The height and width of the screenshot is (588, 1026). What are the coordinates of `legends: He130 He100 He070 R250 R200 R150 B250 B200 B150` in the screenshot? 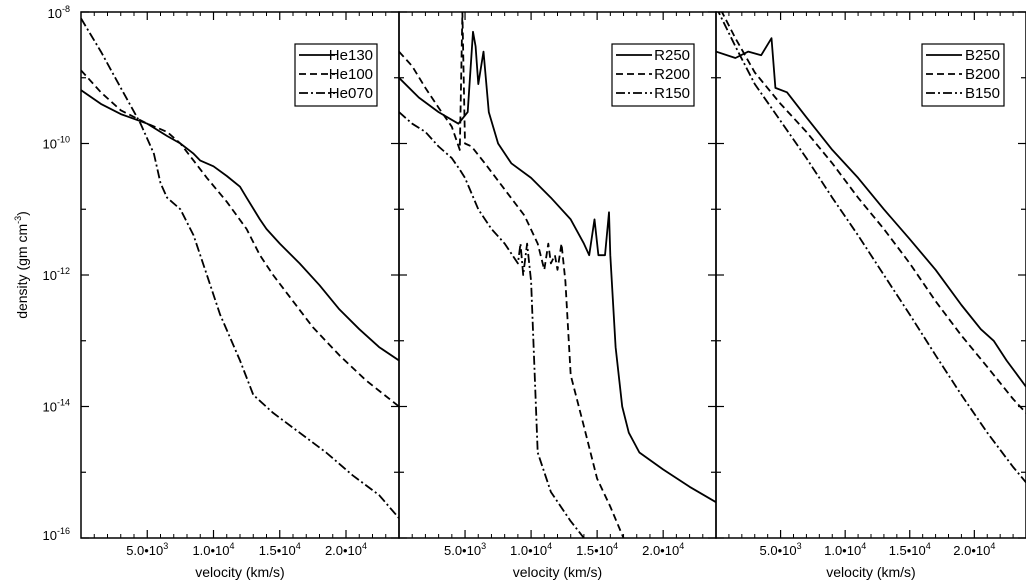 It's located at (649, 75).